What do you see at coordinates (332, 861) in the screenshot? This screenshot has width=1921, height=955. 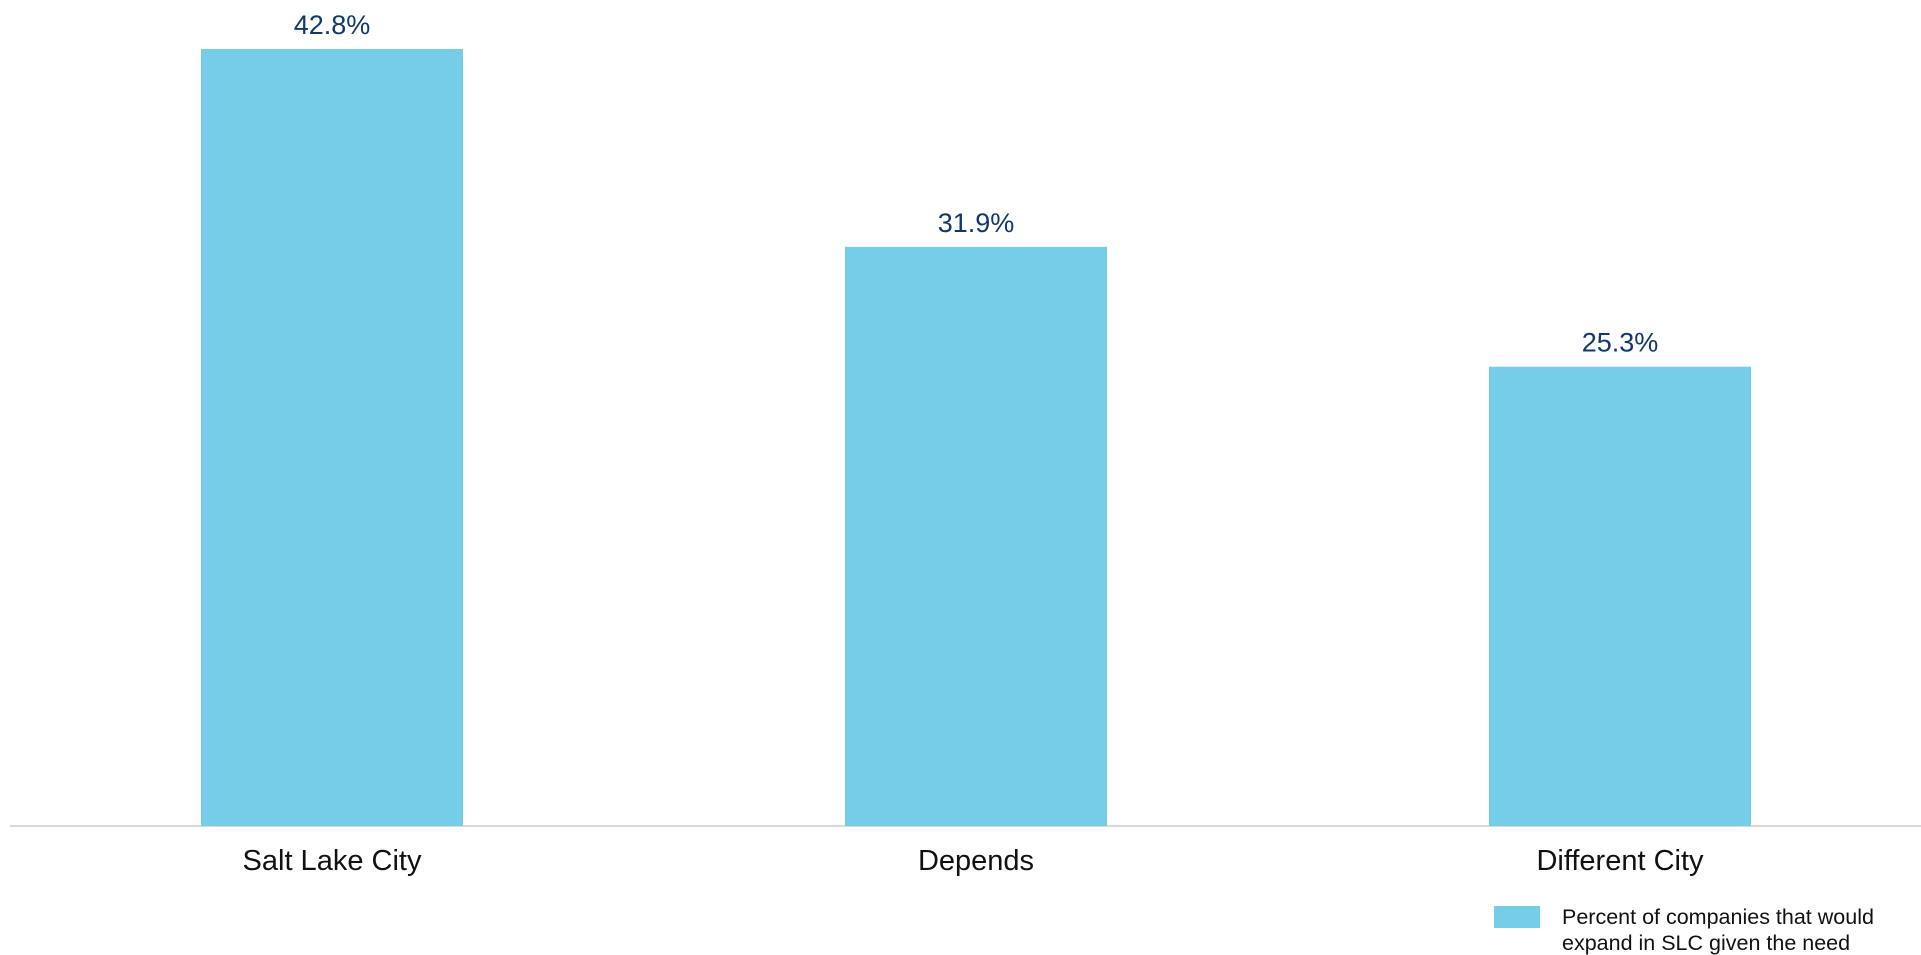 I see `x-tick-label: Salt Lake City` at bounding box center [332, 861].